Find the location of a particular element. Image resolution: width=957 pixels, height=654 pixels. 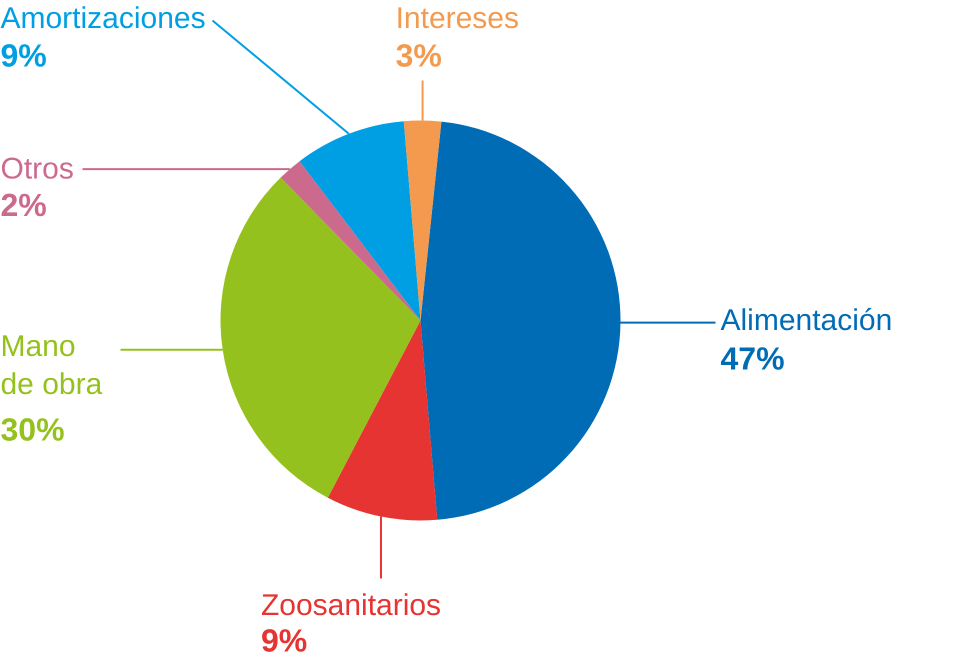

slice-label: Alimentación is located at coordinates (806, 321).